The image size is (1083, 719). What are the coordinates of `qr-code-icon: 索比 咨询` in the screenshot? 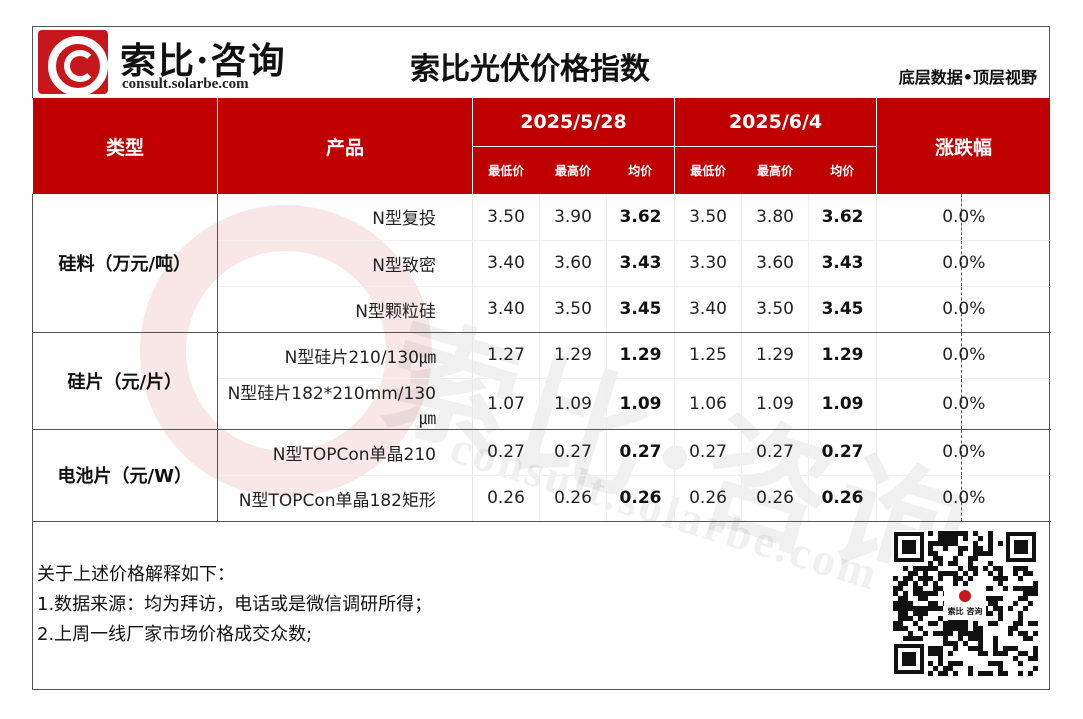 It's located at (965, 603).